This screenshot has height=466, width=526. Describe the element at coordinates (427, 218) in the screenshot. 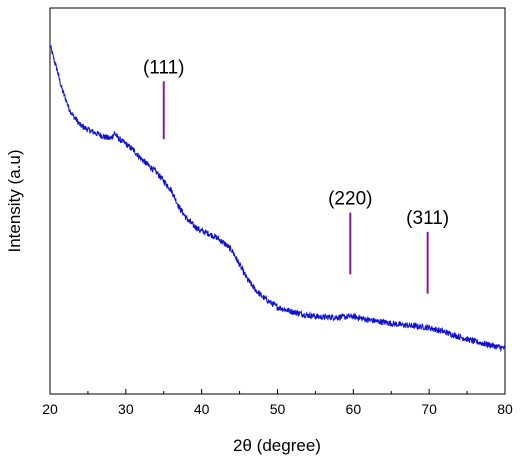

I see `peak-label-311: (311)` at that location.